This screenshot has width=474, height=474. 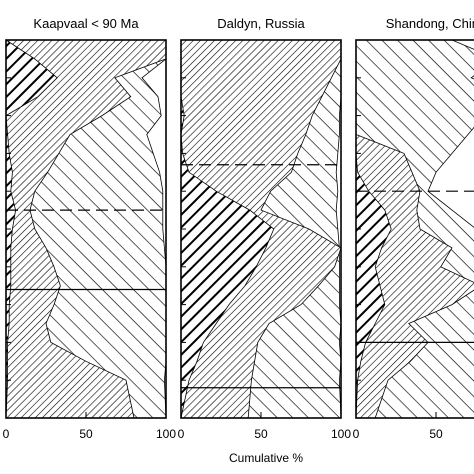 What do you see at coordinates (341, 434) in the screenshot?
I see `panel-2-x-tick-label: 100` at bounding box center [341, 434].